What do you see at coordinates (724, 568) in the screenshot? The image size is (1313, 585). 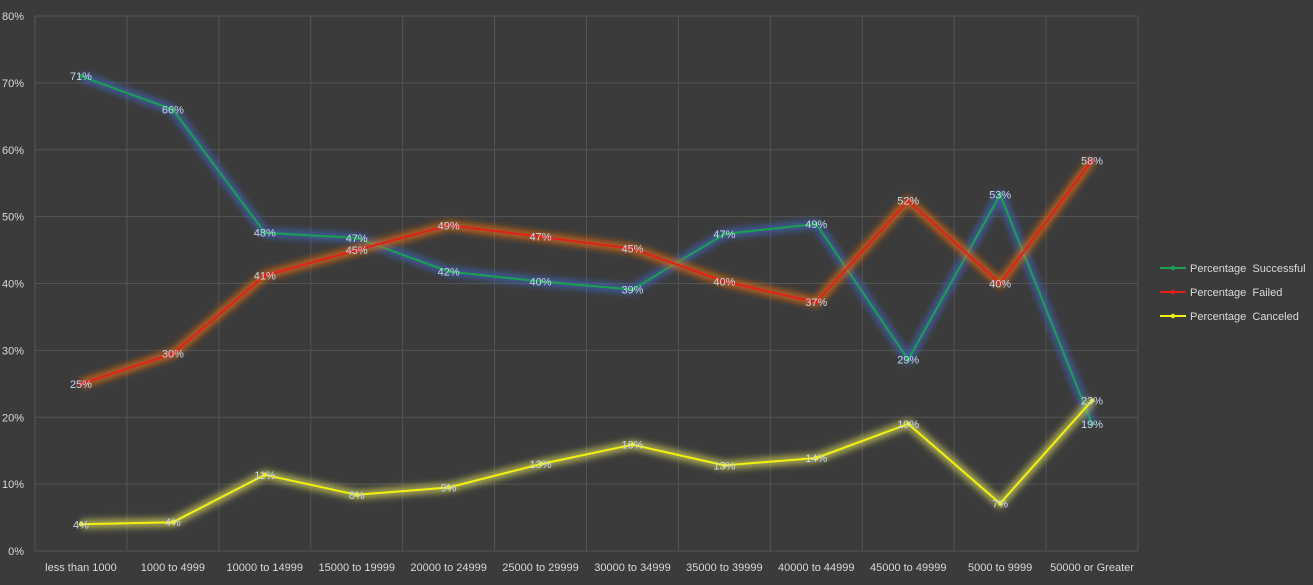 I see `x-tick-label: 35000 to 39999` at bounding box center [724, 568].